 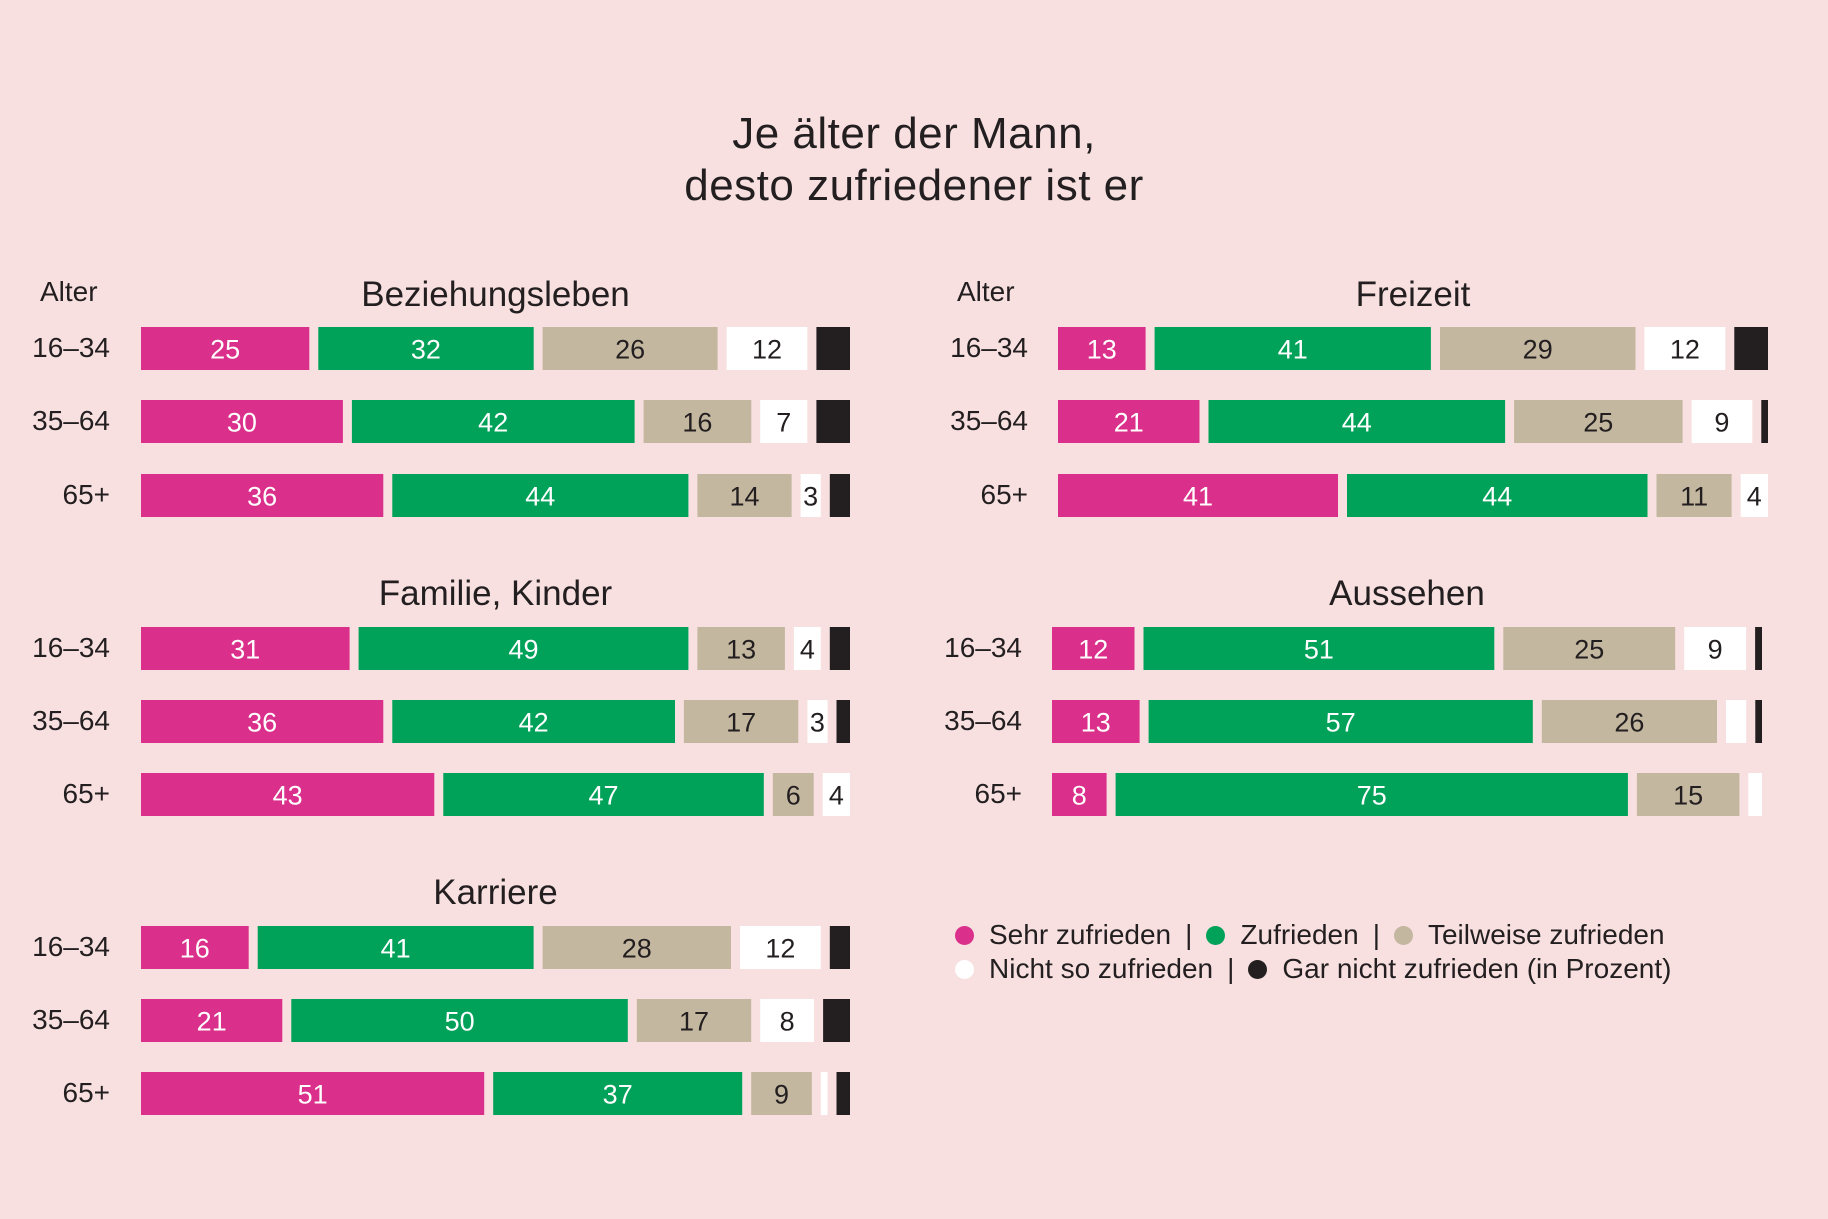 What do you see at coordinates (86, 494) in the screenshot?
I see `age-label: 65+` at bounding box center [86, 494].